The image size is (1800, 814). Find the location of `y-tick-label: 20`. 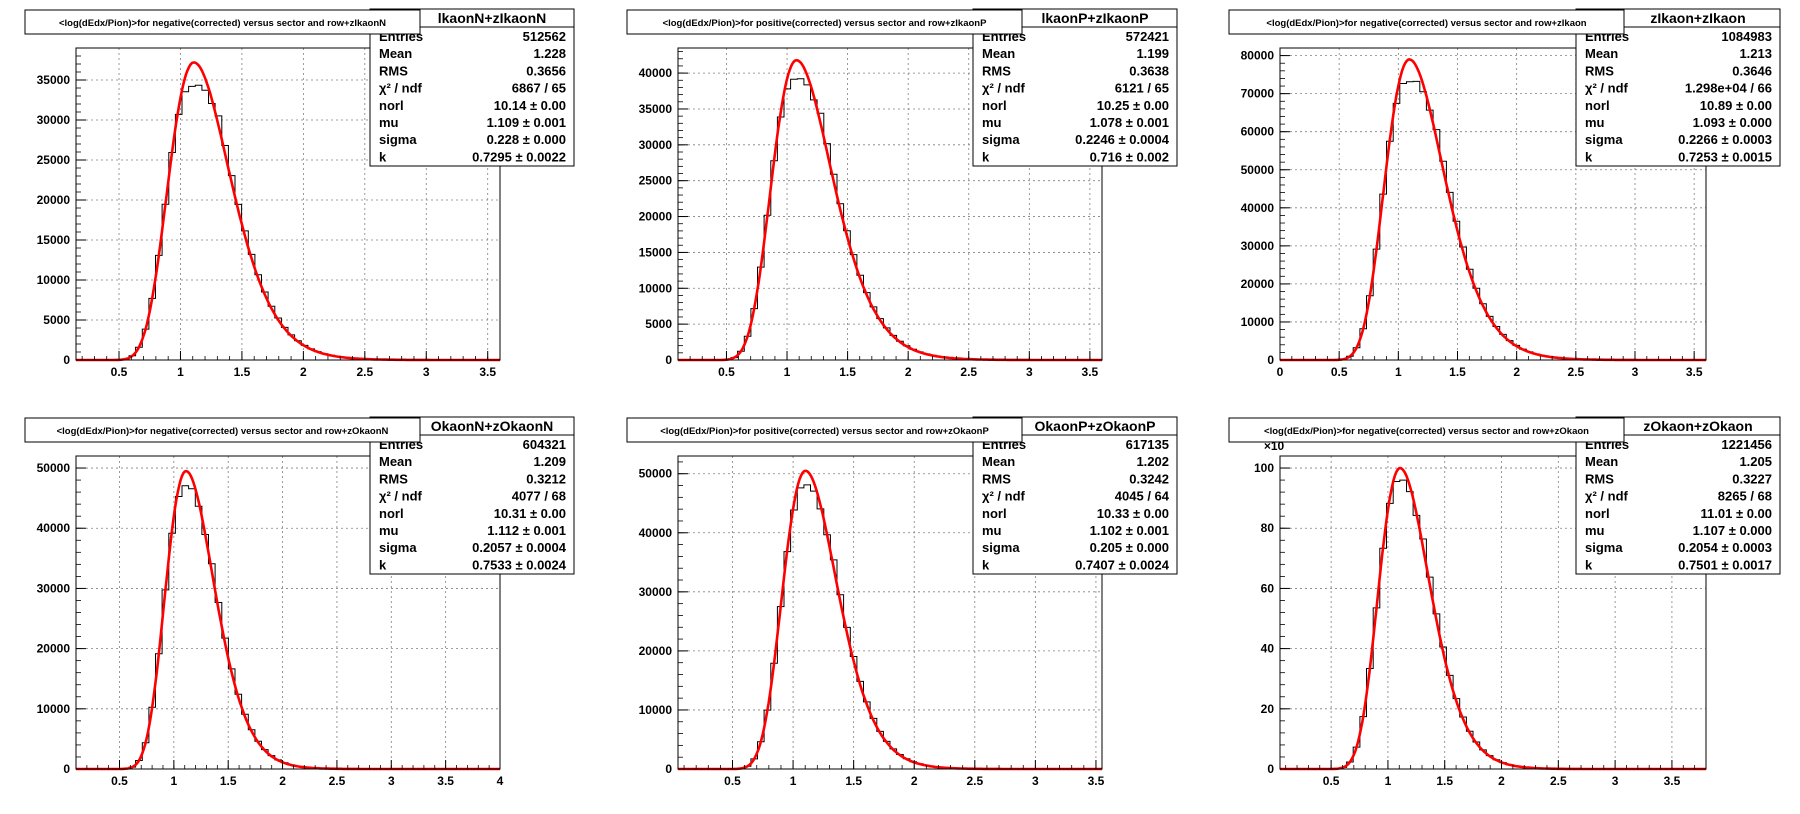

y-tick-label: 20 is located at coordinates (1268, 709).